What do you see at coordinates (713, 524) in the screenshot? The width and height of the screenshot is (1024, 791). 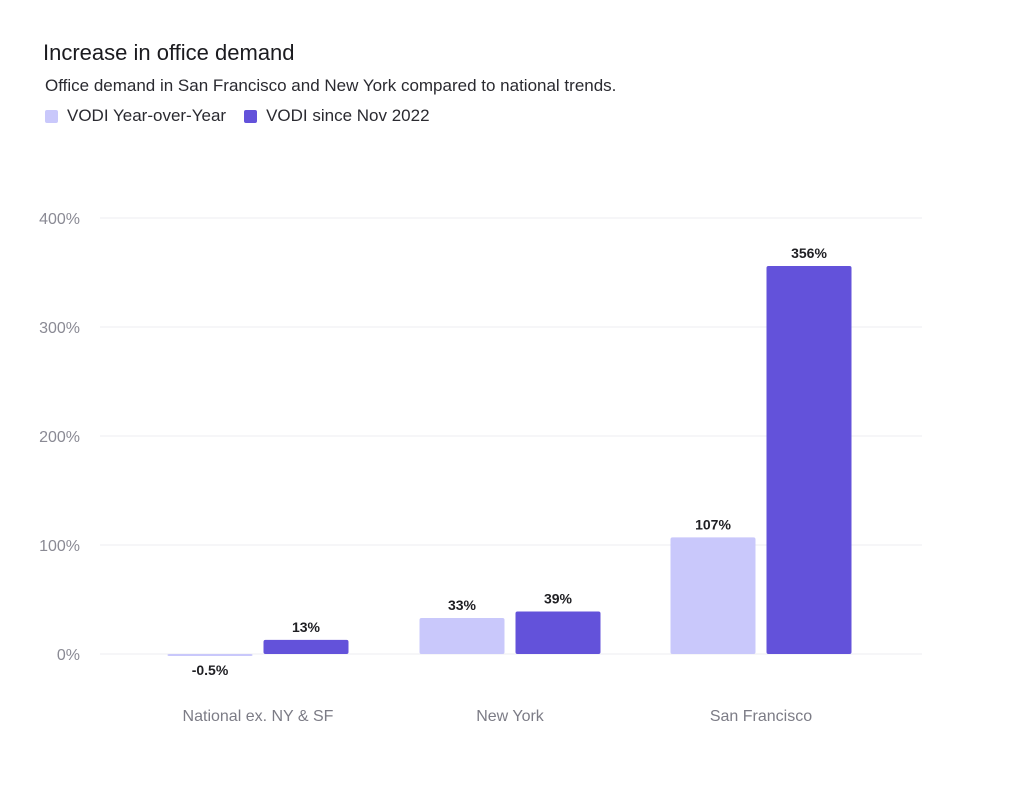 I see `data-label: 107%` at bounding box center [713, 524].